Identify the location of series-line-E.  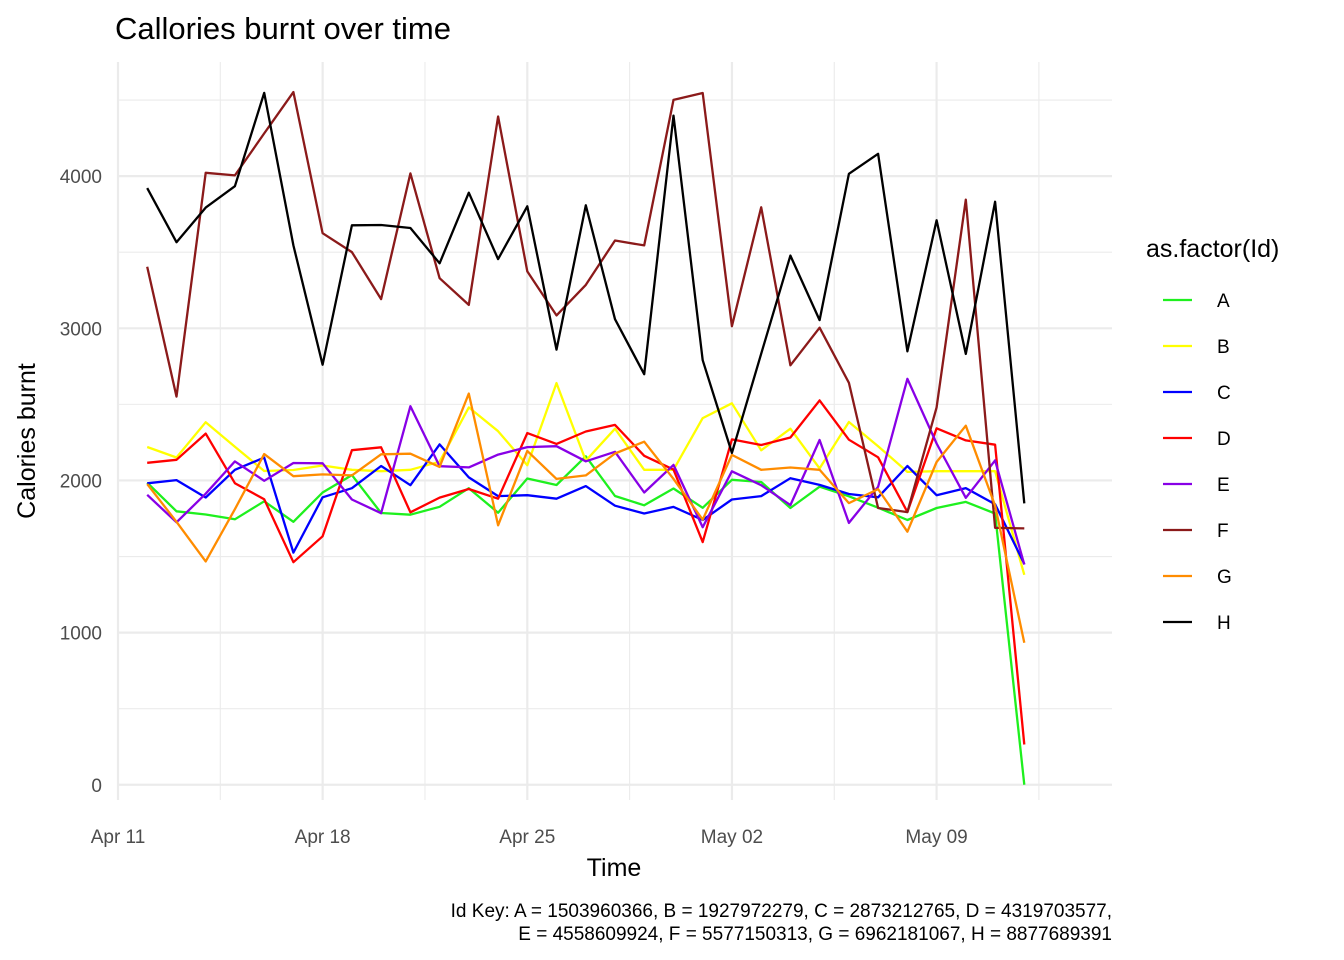
(586, 471).